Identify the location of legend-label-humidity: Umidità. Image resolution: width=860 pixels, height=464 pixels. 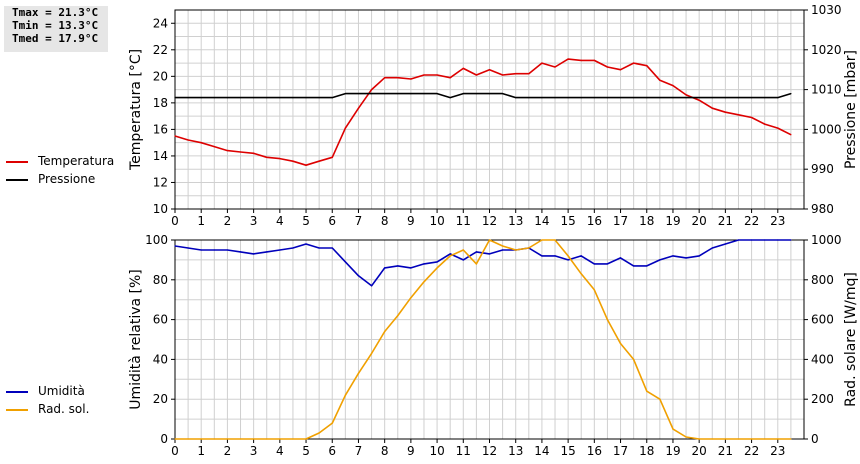
(61, 391).